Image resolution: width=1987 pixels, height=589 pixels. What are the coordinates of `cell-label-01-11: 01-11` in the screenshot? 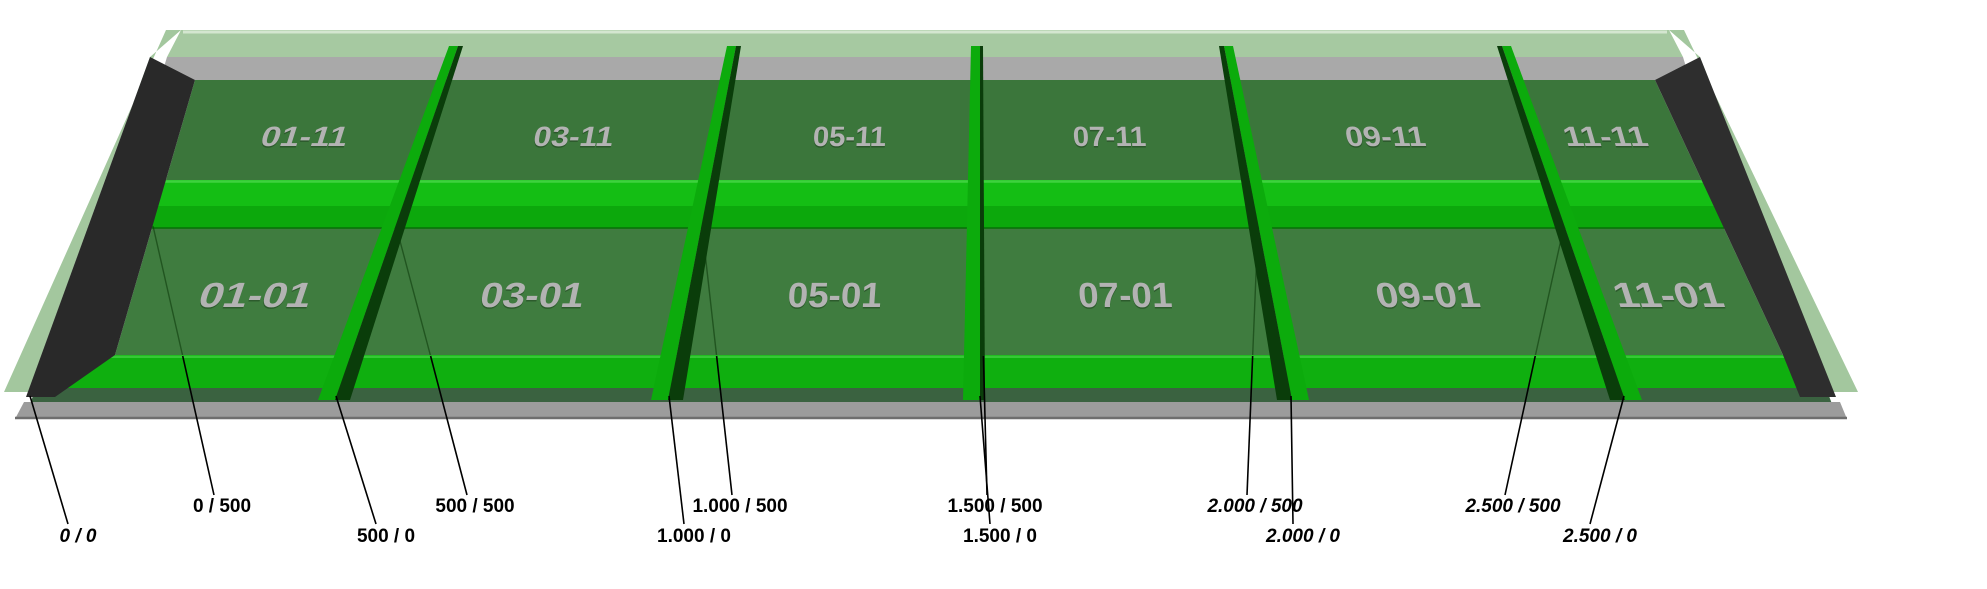 It's located at (305, 136).